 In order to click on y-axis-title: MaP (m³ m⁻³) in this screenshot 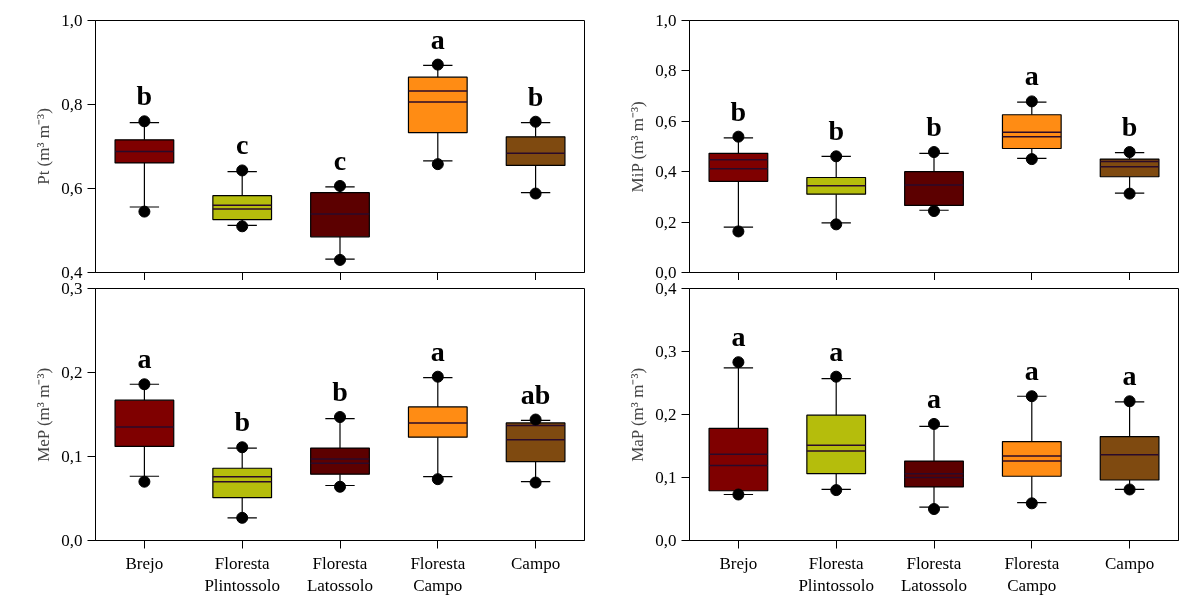, I will do `click(638, 414)`.